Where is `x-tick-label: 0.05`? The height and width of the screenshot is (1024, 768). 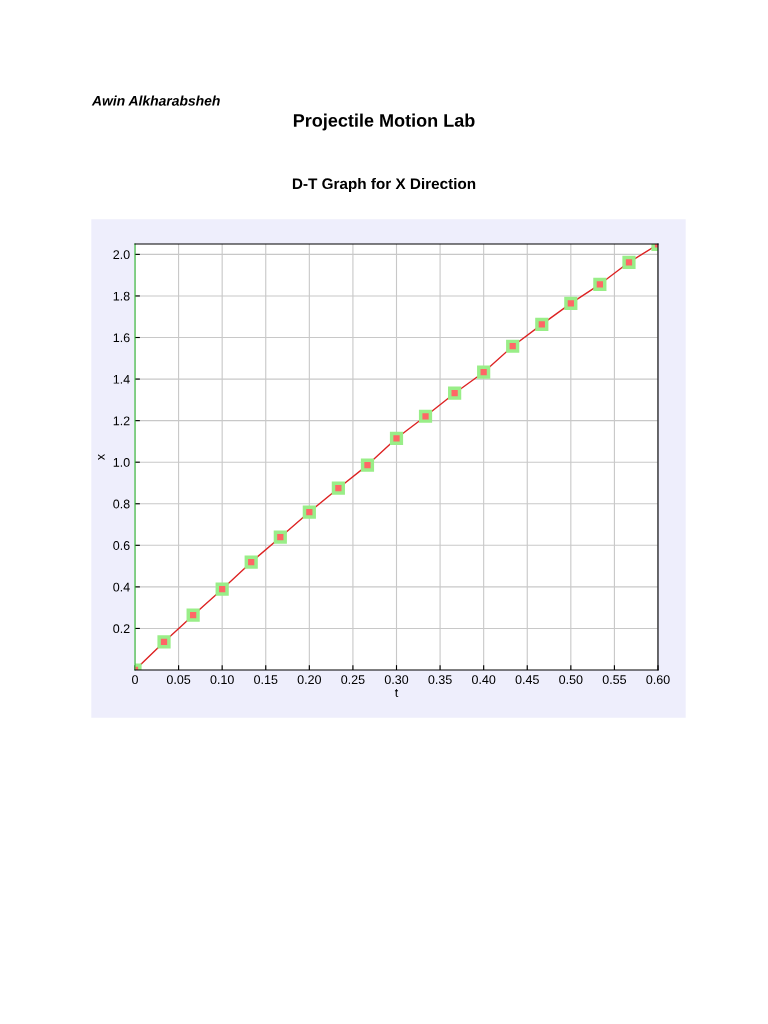
x-tick-label: 0.05 is located at coordinates (178, 680).